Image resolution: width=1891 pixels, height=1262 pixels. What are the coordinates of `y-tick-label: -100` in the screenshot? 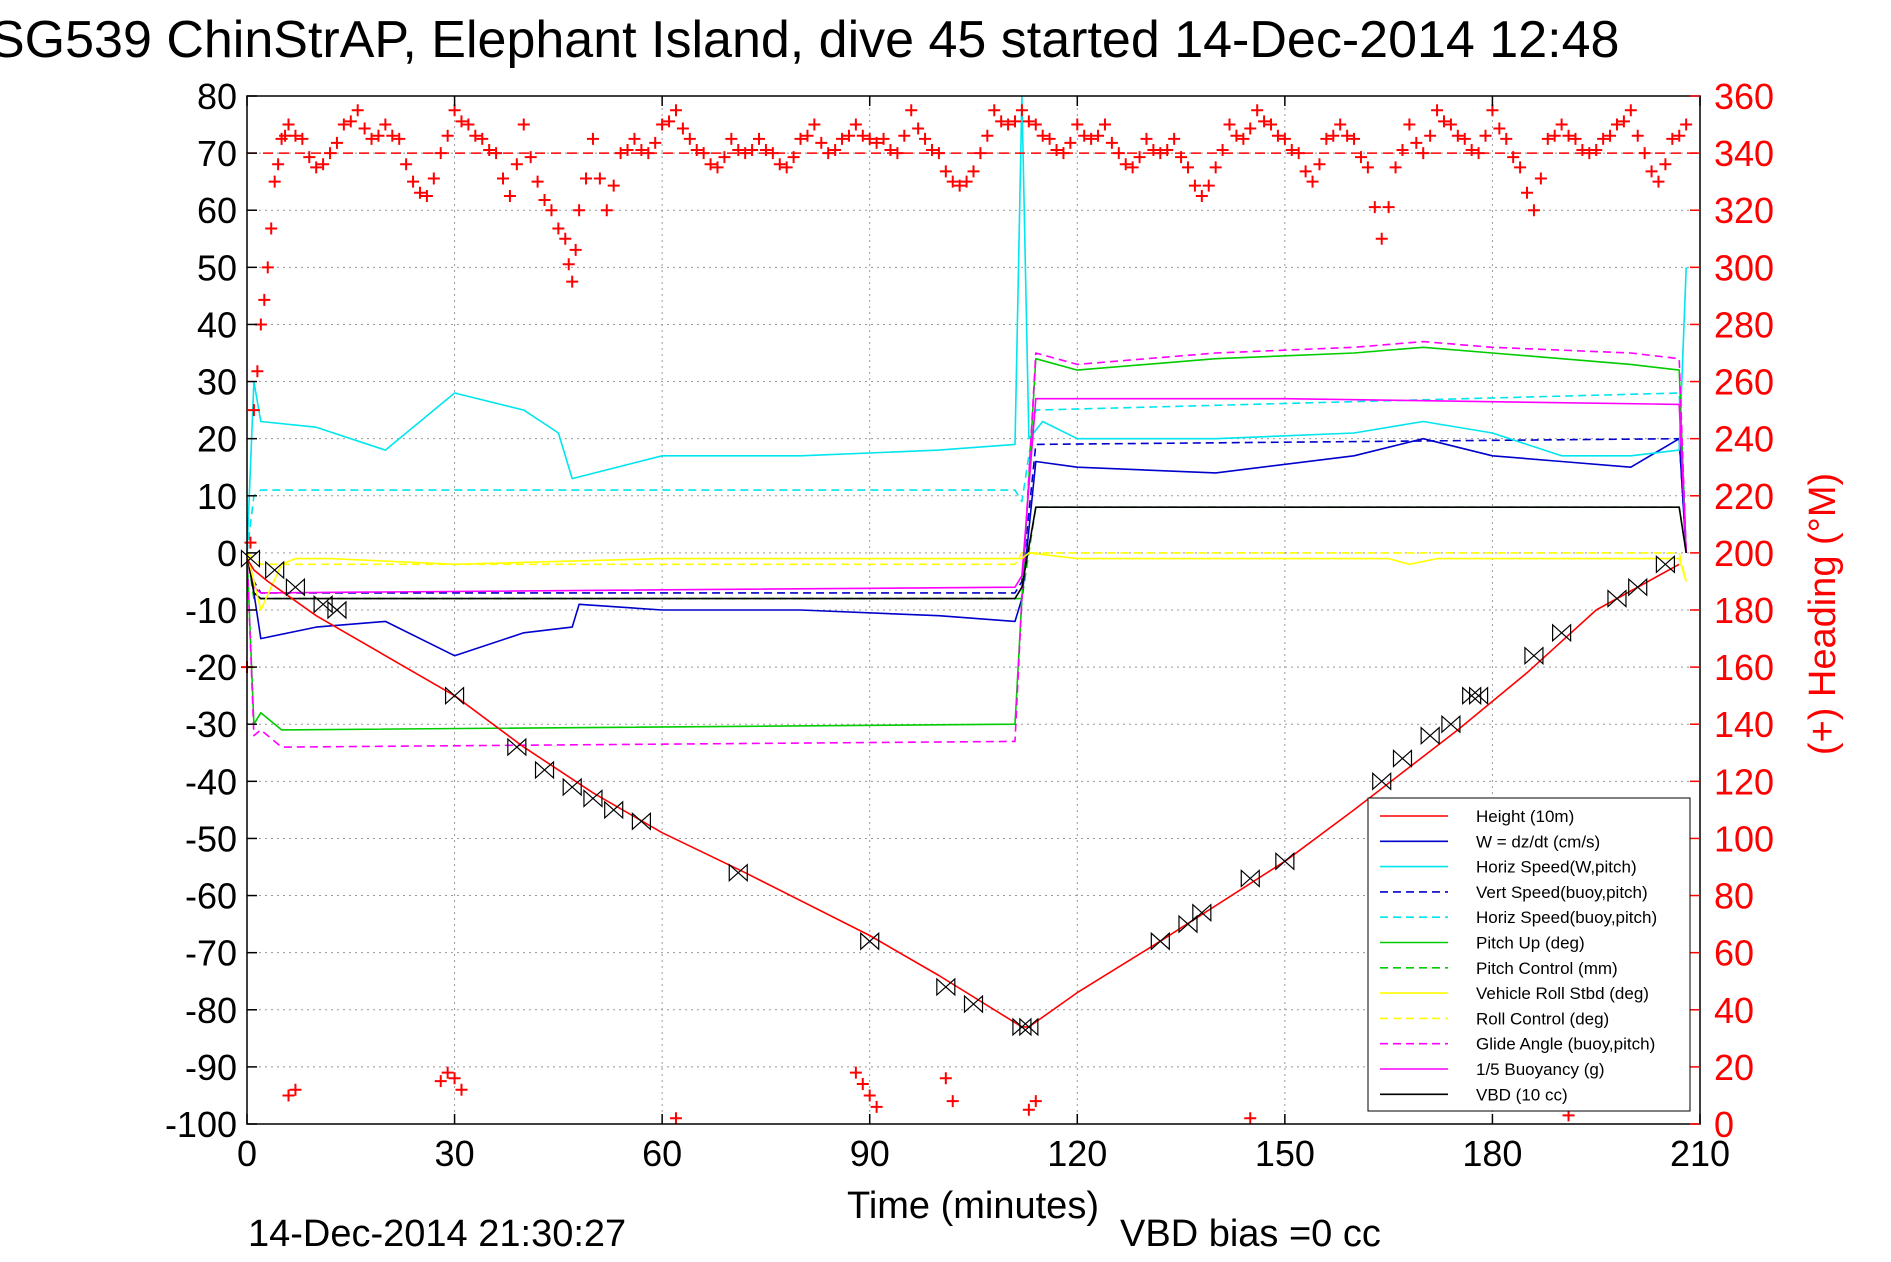 It's located at (201, 1124).